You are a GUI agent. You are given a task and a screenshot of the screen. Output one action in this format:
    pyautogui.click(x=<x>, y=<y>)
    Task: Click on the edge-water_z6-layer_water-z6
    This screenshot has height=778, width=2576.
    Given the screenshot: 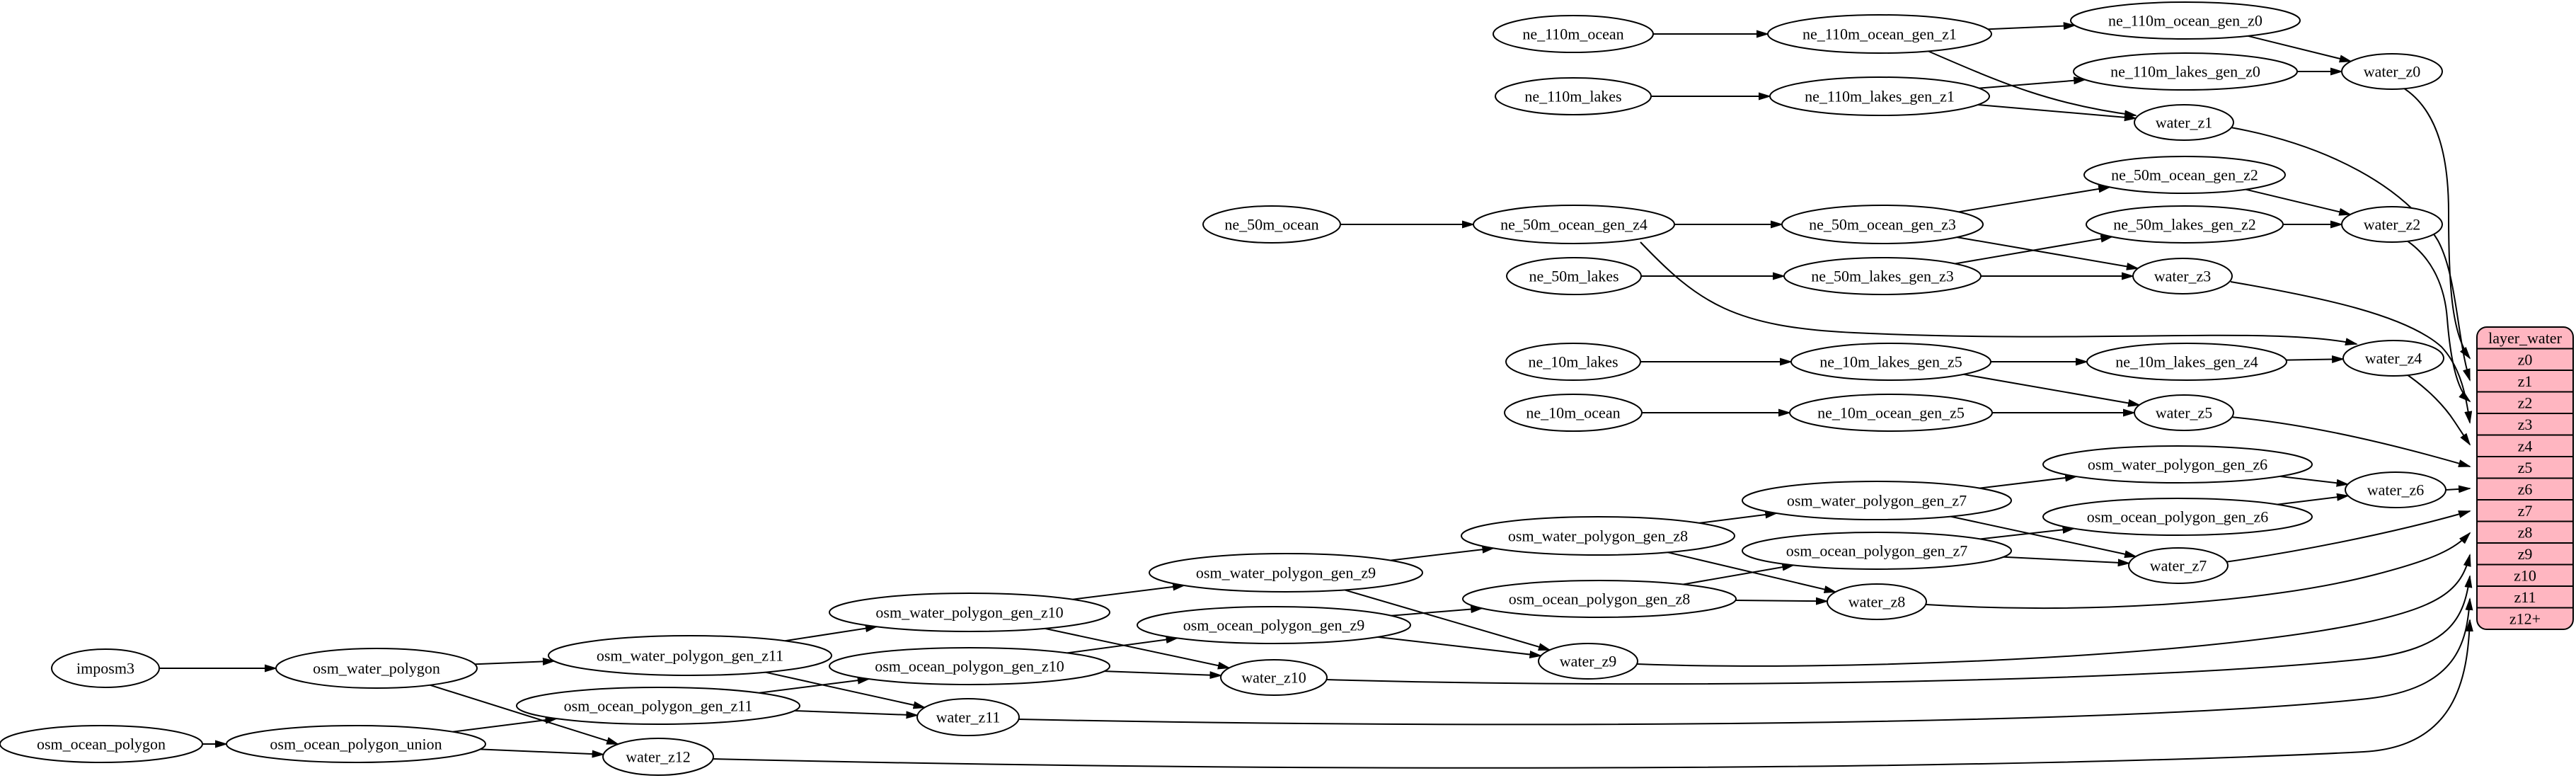 What is the action you would take?
    pyautogui.click(x=2458, y=489)
    